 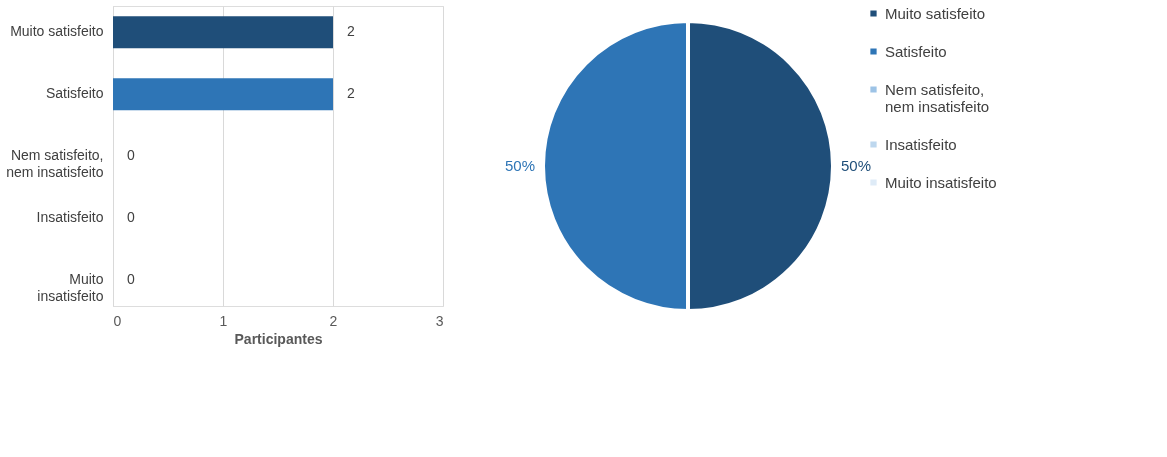 I want to click on y-tick-label: Muito satisfeito, so click(x=57, y=31).